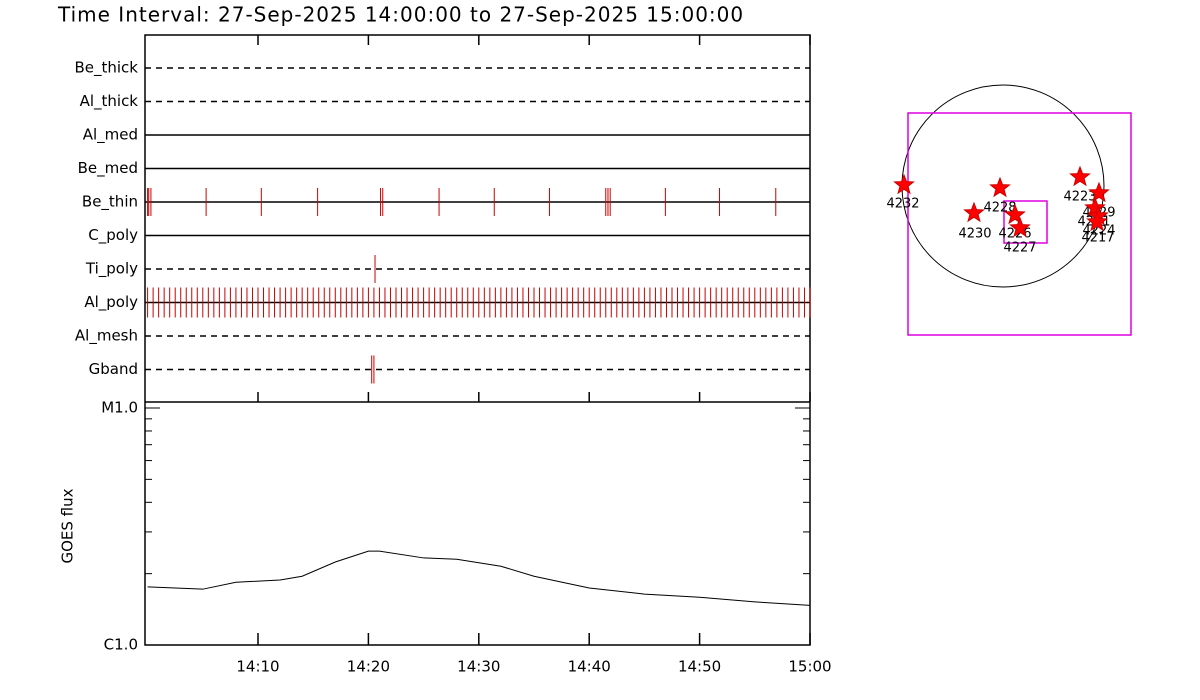  What do you see at coordinates (479, 578) in the screenshot?
I see `goes-curve` at bounding box center [479, 578].